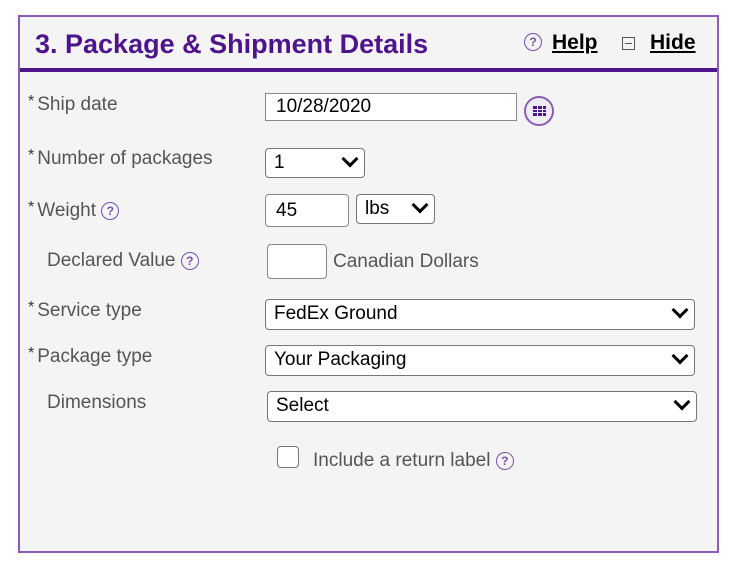  Describe the element at coordinates (307, 210) in the screenshot. I see `weight-input: 45` at that location.